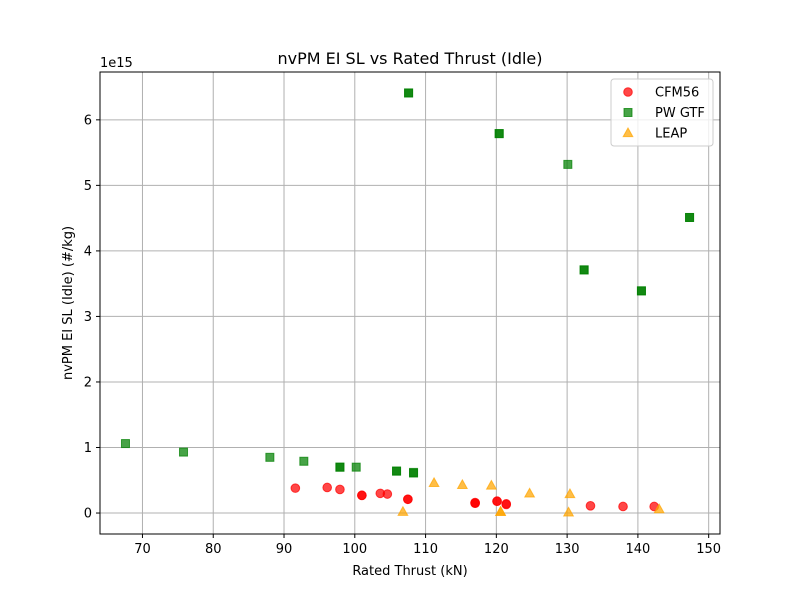 This screenshot has height=600, width=800. What do you see at coordinates (88, 186) in the screenshot?
I see `y-tick-label: 5` at bounding box center [88, 186].